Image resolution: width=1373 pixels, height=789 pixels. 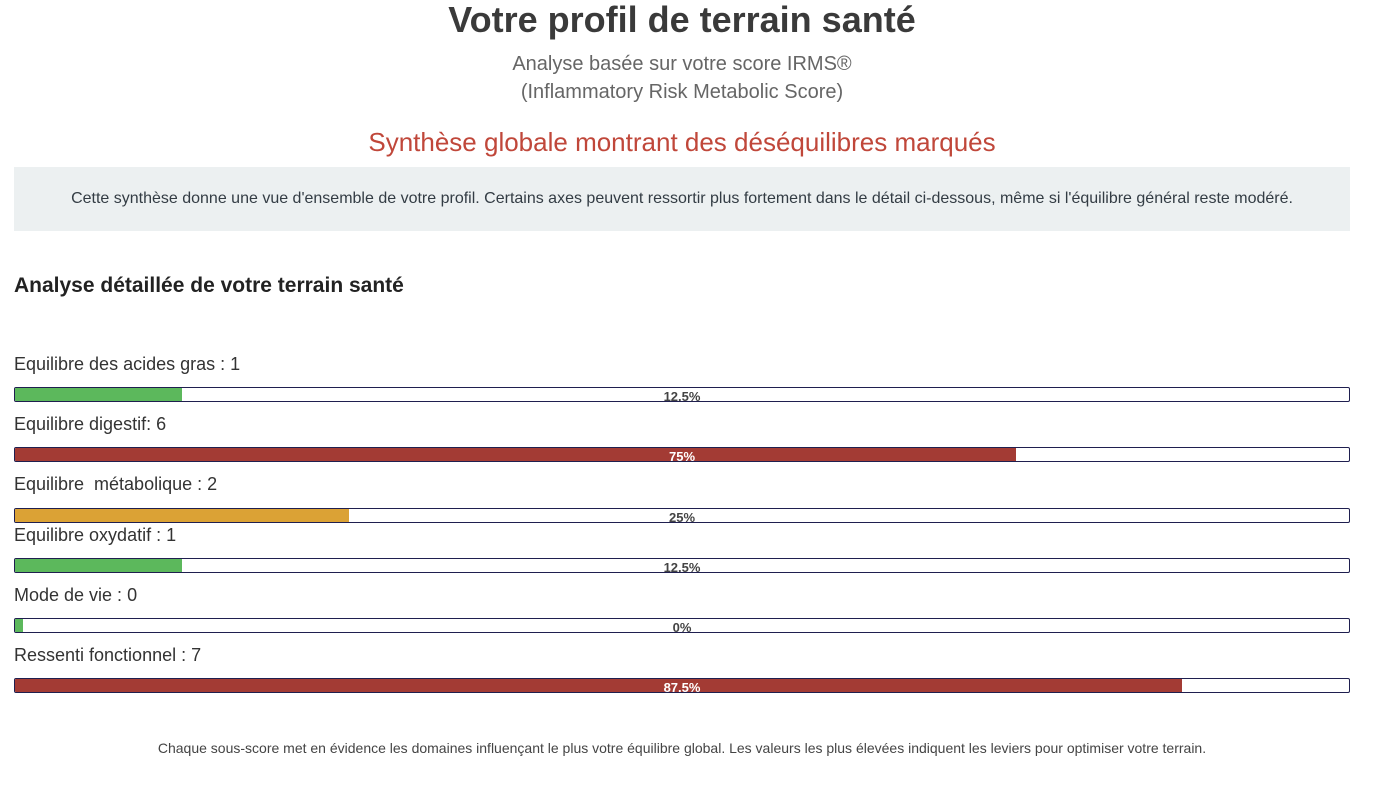 I want to click on score-bar-metabolic: 25%, so click(x=682, y=515).